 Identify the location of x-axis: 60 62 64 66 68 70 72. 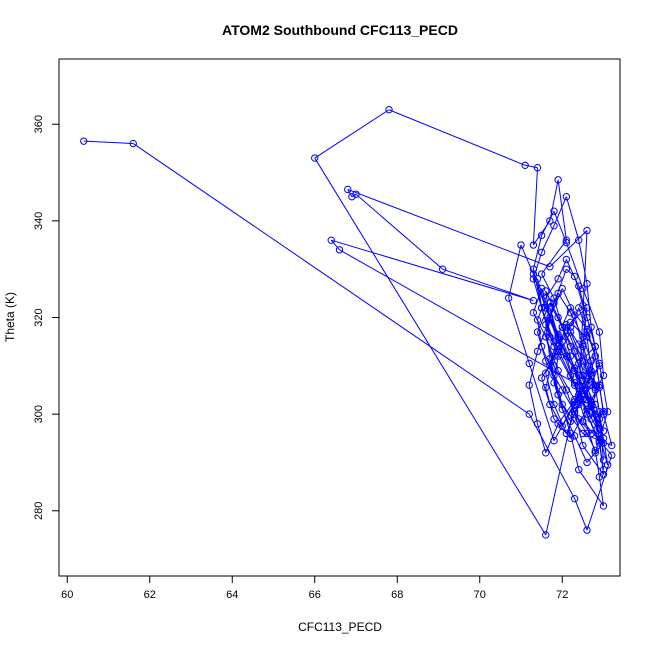
(314, 588).